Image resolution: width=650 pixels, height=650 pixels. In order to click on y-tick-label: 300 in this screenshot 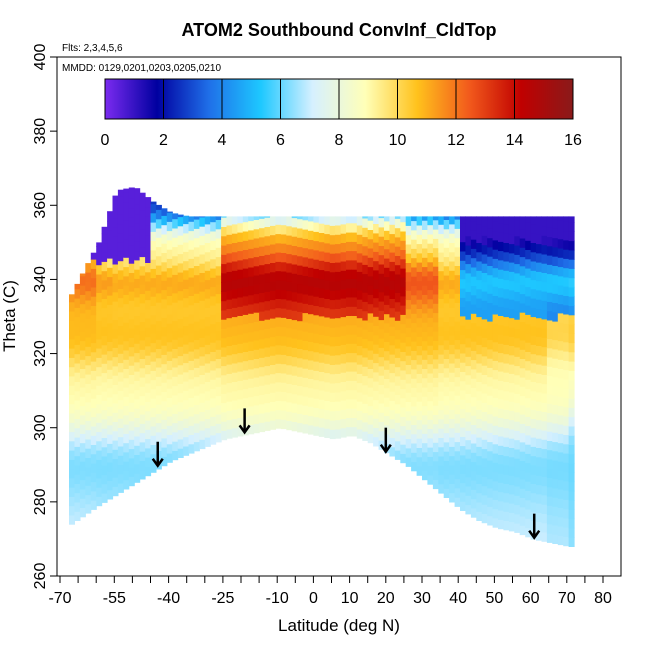, I will do `click(40, 427)`.